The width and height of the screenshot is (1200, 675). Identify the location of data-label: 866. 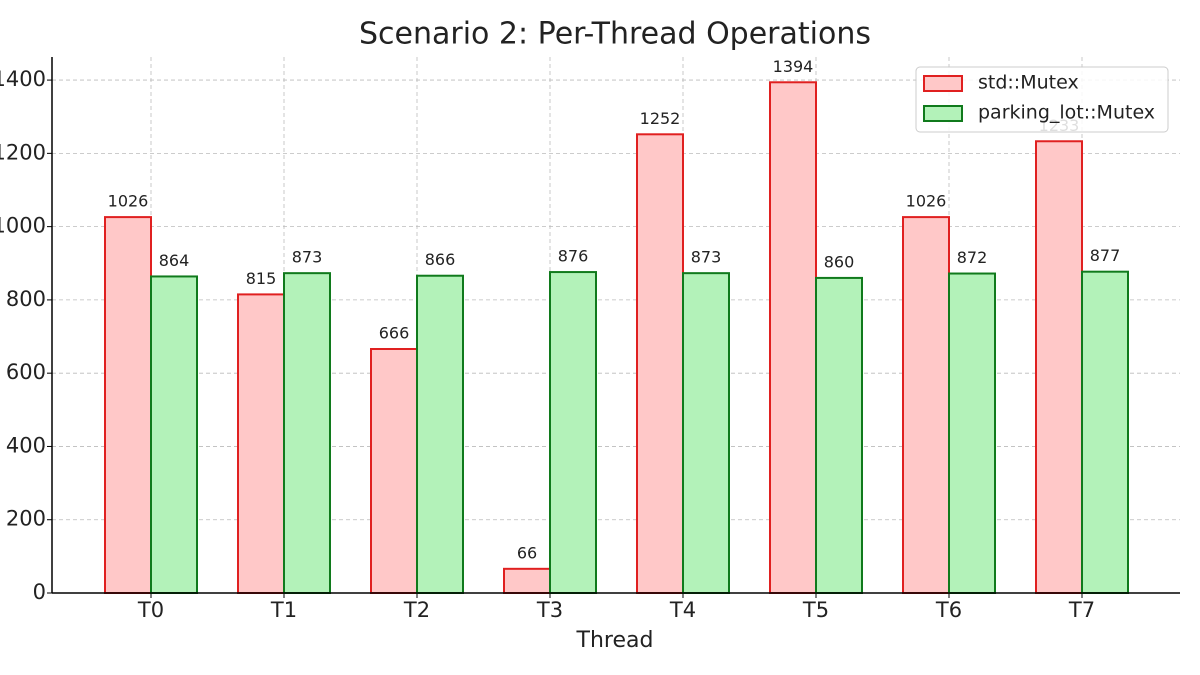
(440, 259).